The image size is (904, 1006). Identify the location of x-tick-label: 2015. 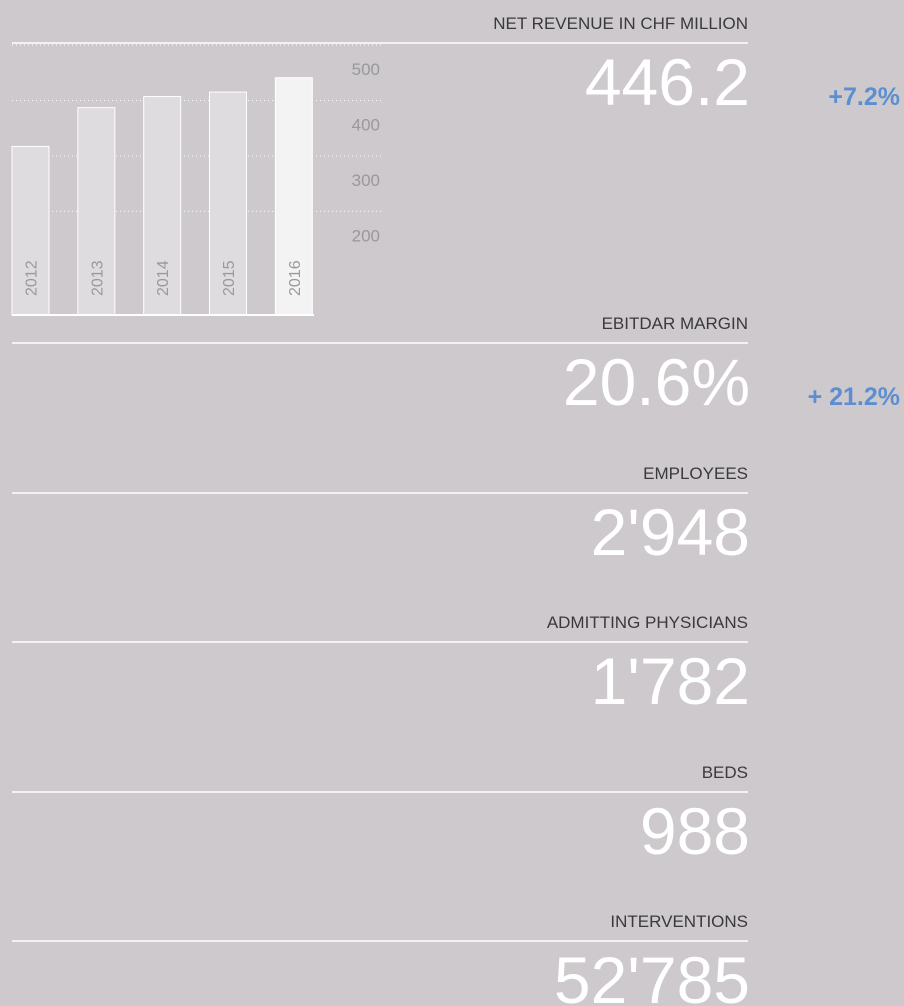
(229, 278).